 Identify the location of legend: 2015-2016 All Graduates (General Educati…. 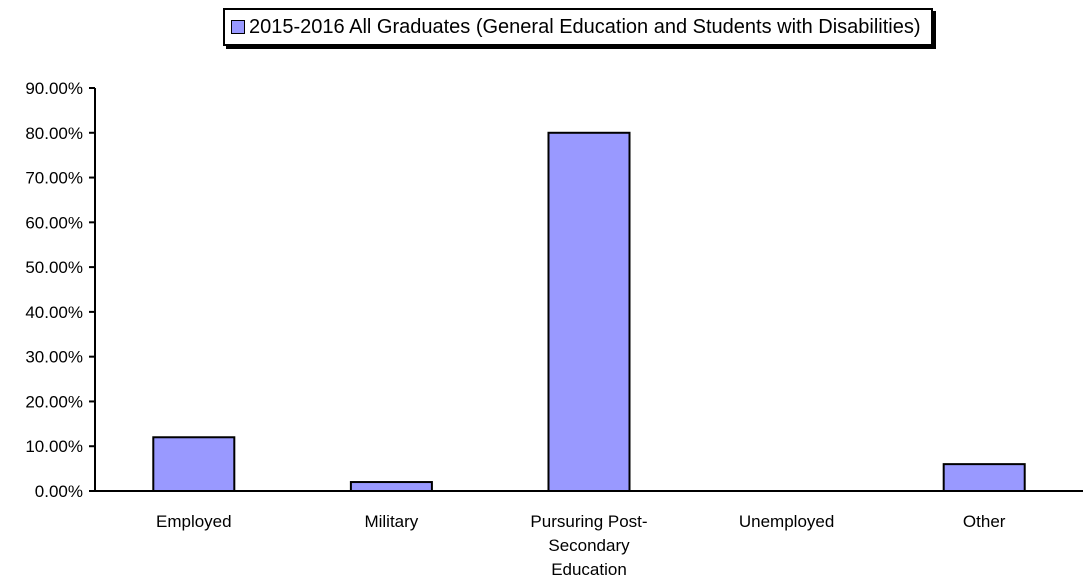
(578, 27).